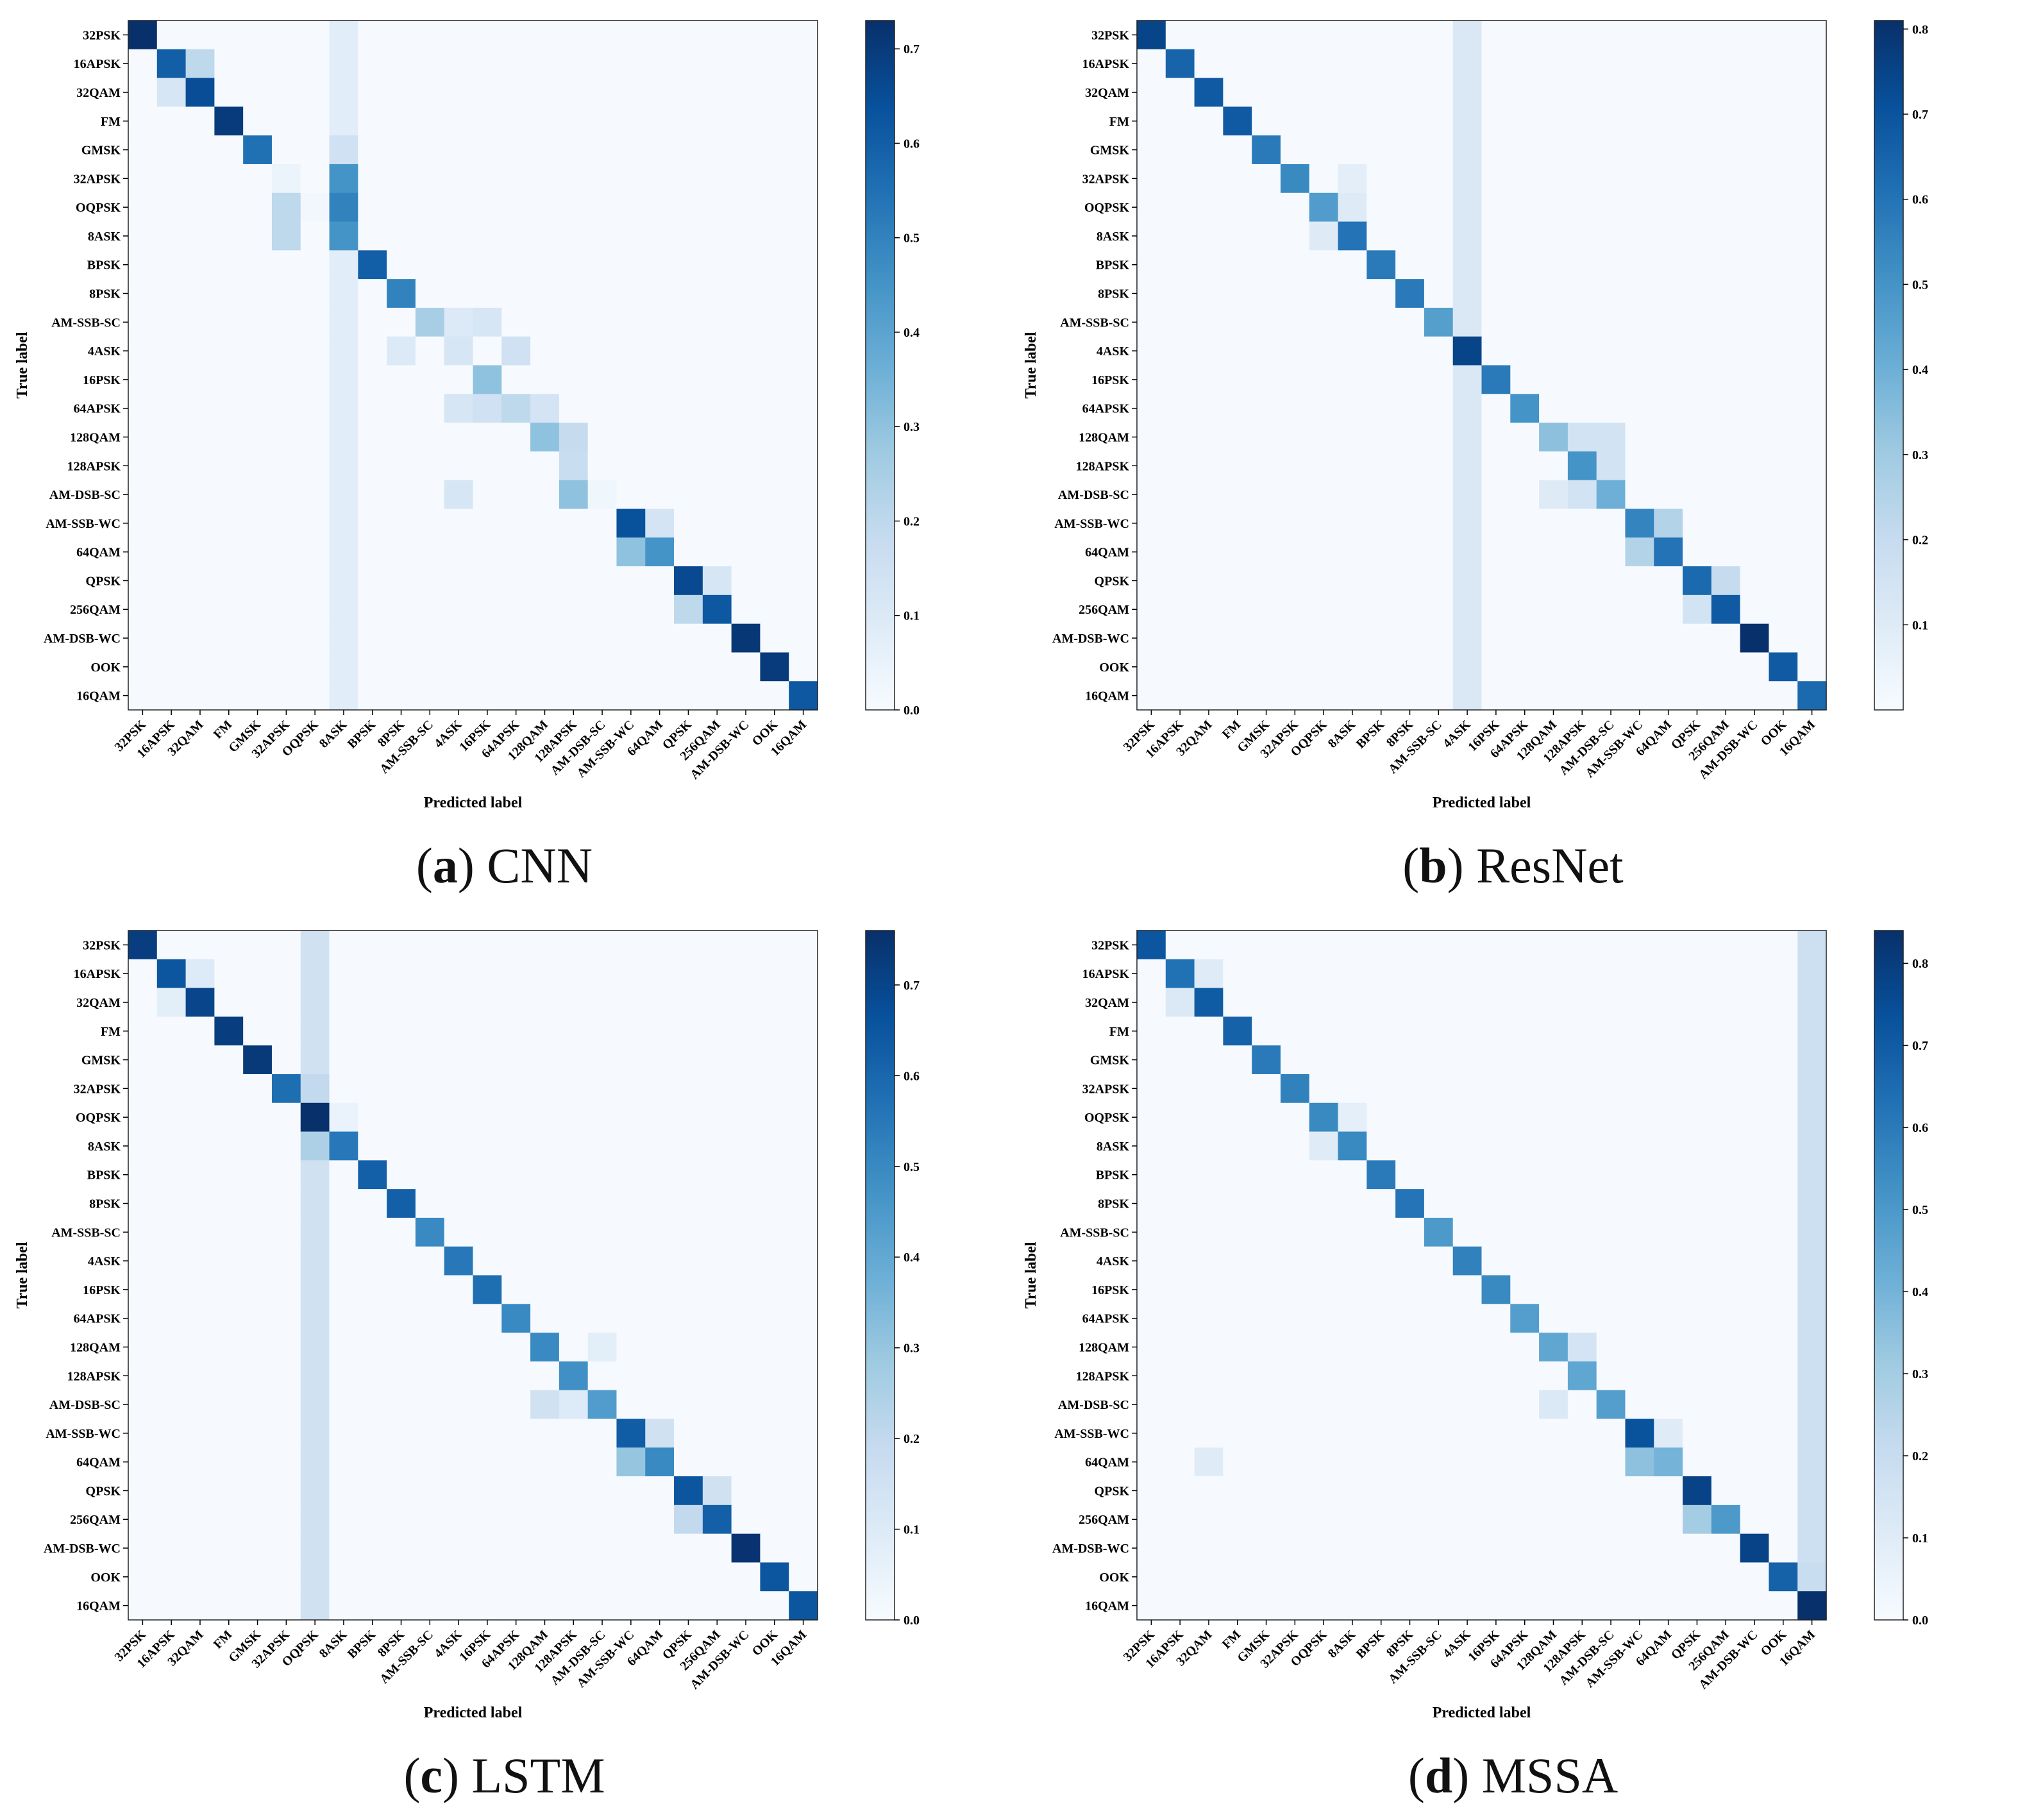 The image size is (2018, 1820). I want to click on panel-caption: (c) LSTM, so click(504, 1776).